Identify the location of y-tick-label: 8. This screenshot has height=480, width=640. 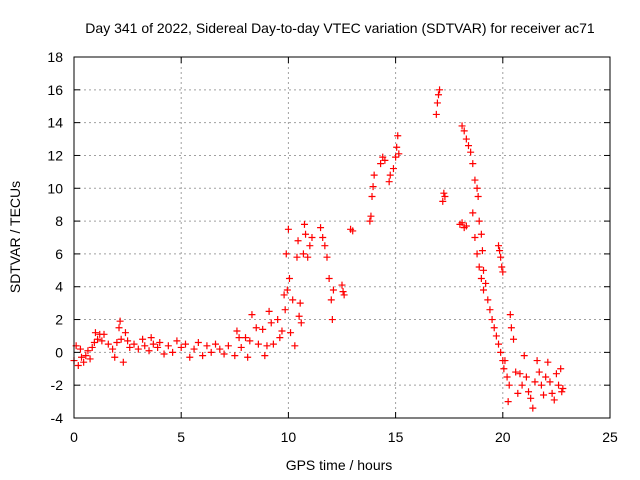
(59, 221).